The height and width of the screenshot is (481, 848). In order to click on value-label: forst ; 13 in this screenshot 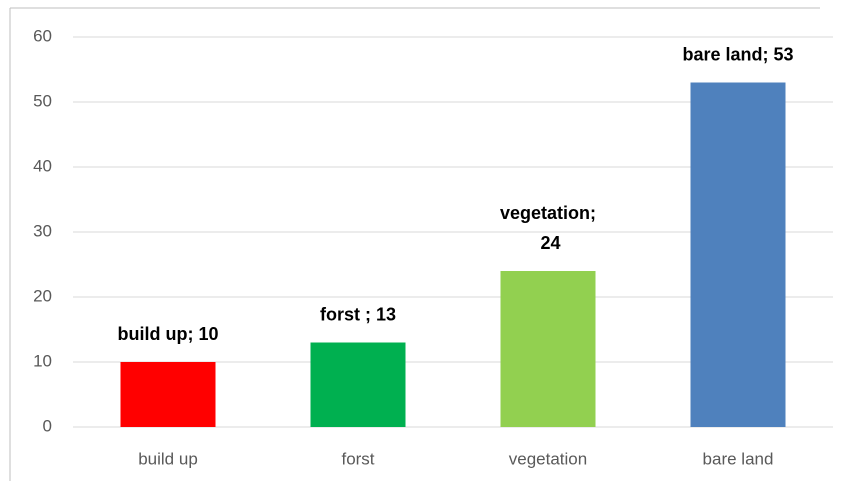, I will do `click(358, 314)`.